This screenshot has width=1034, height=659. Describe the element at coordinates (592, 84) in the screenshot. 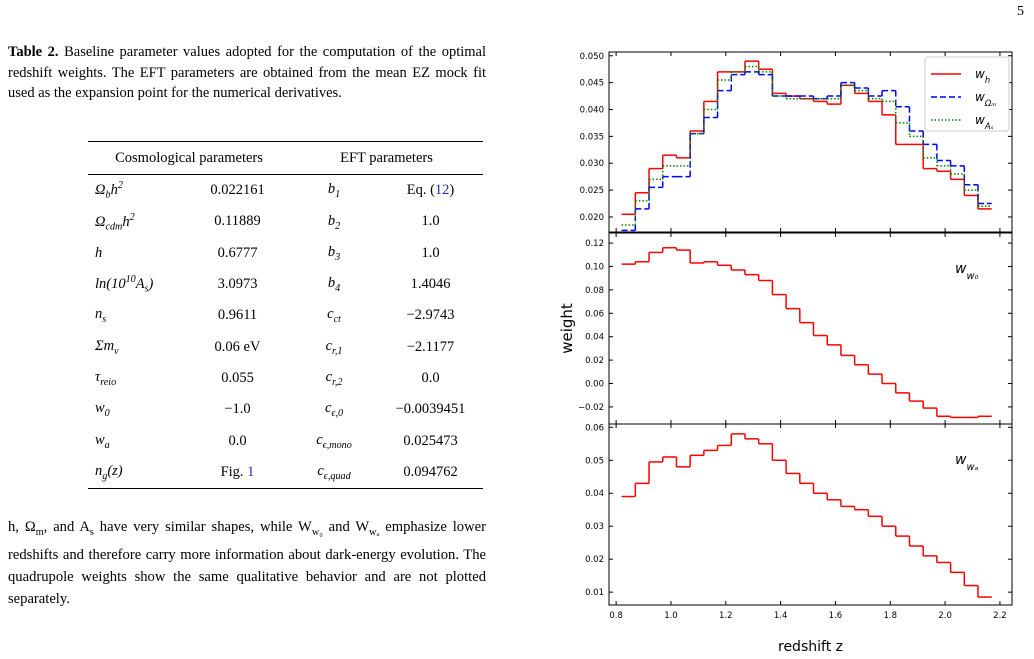

I see `y-tick-label: 0.045` at that location.